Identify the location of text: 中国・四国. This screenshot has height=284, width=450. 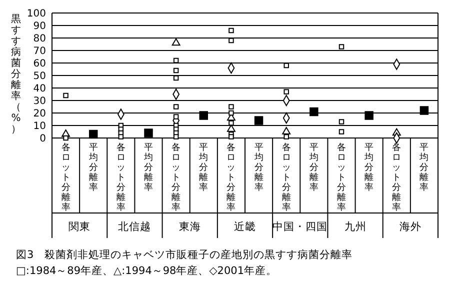
(300, 226).